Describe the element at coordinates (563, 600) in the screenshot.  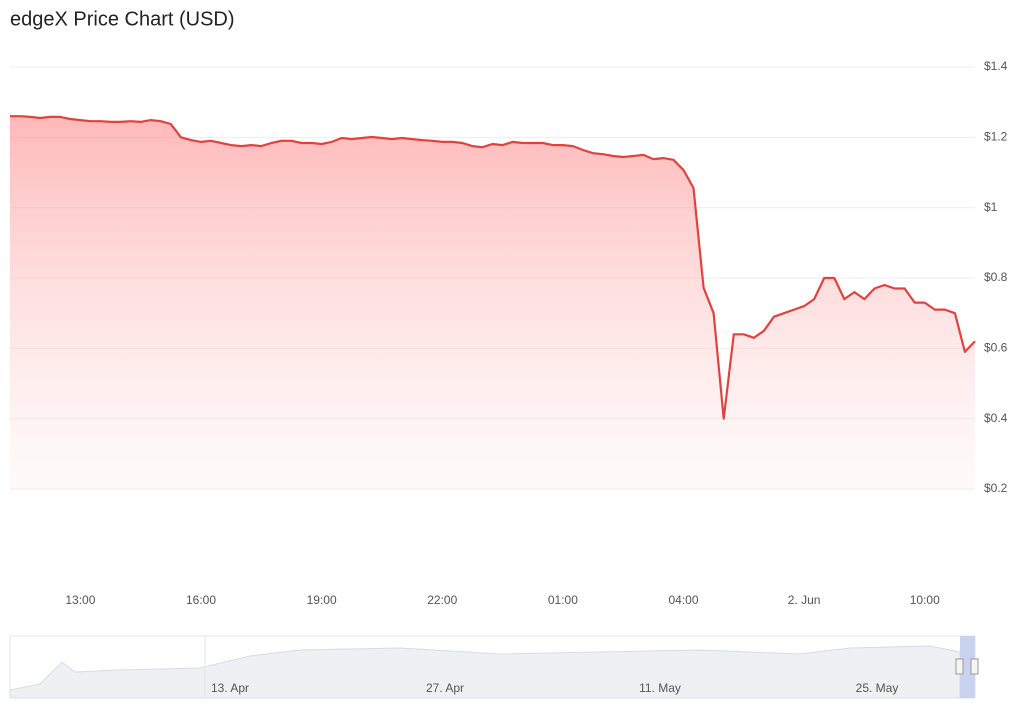
I see `x-tick-label: 01:00` at that location.